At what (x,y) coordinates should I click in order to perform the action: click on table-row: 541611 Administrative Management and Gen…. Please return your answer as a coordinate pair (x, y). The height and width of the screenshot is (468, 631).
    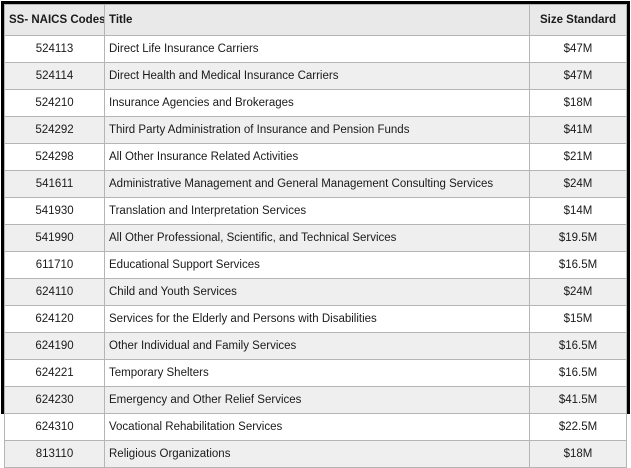
    Looking at the image, I should click on (315, 184).